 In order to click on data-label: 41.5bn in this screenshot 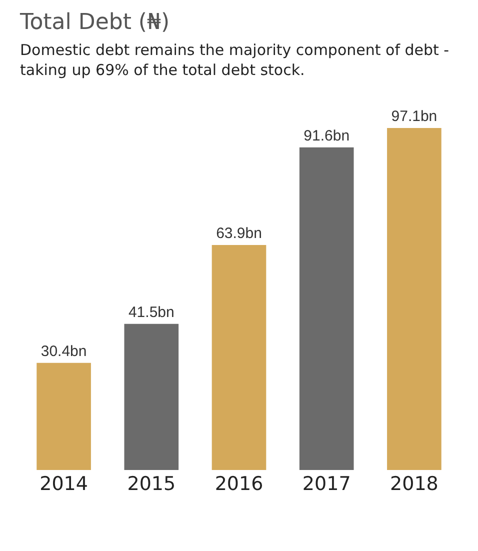, I will do `click(151, 312)`.